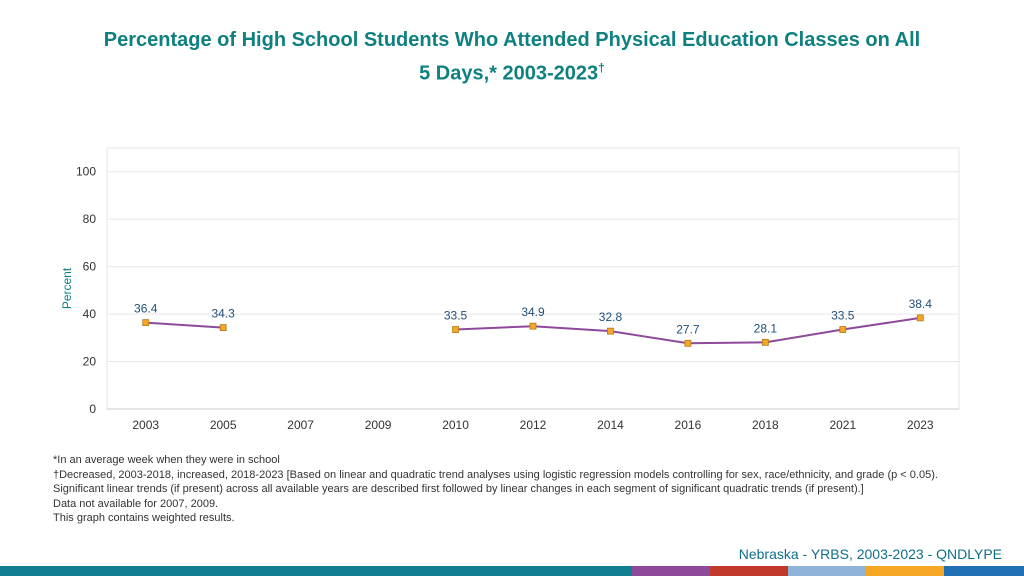  Describe the element at coordinates (765, 425) in the screenshot. I see `x-tick-label: 2018` at that location.